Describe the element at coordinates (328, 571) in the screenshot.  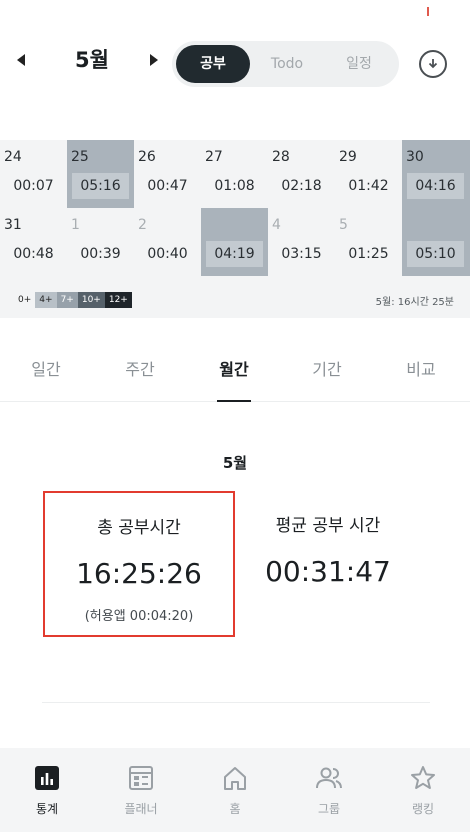
I see `average-study-time-value: 00:31:47` at that location.